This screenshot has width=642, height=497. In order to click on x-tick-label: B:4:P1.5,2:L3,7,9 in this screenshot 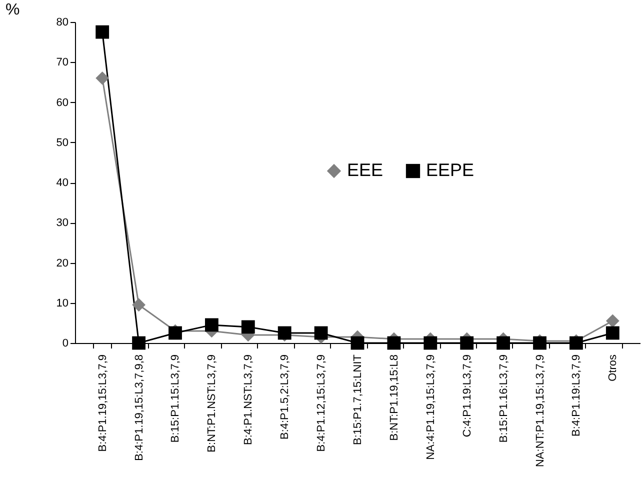, I will do `click(285, 397)`.